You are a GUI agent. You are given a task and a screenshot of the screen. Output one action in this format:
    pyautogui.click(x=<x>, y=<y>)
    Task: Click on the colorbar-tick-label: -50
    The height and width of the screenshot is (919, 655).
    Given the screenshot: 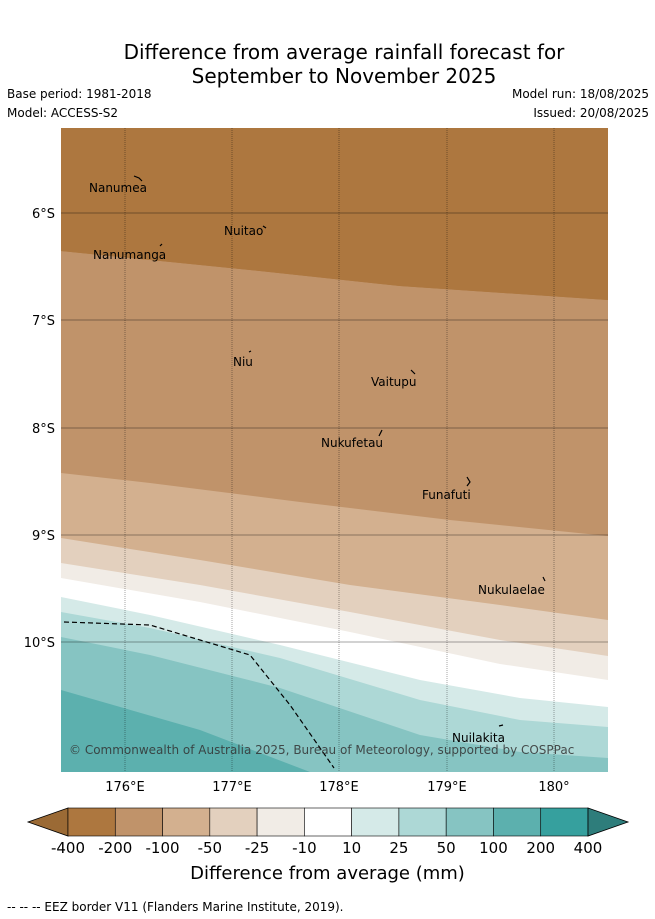 What is the action you would take?
    pyautogui.click(x=210, y=848)
    